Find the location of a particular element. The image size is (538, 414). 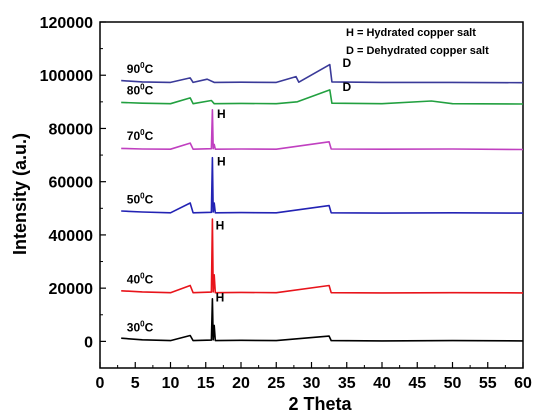

peak-label-90: D is located at coordinates (347, 63).